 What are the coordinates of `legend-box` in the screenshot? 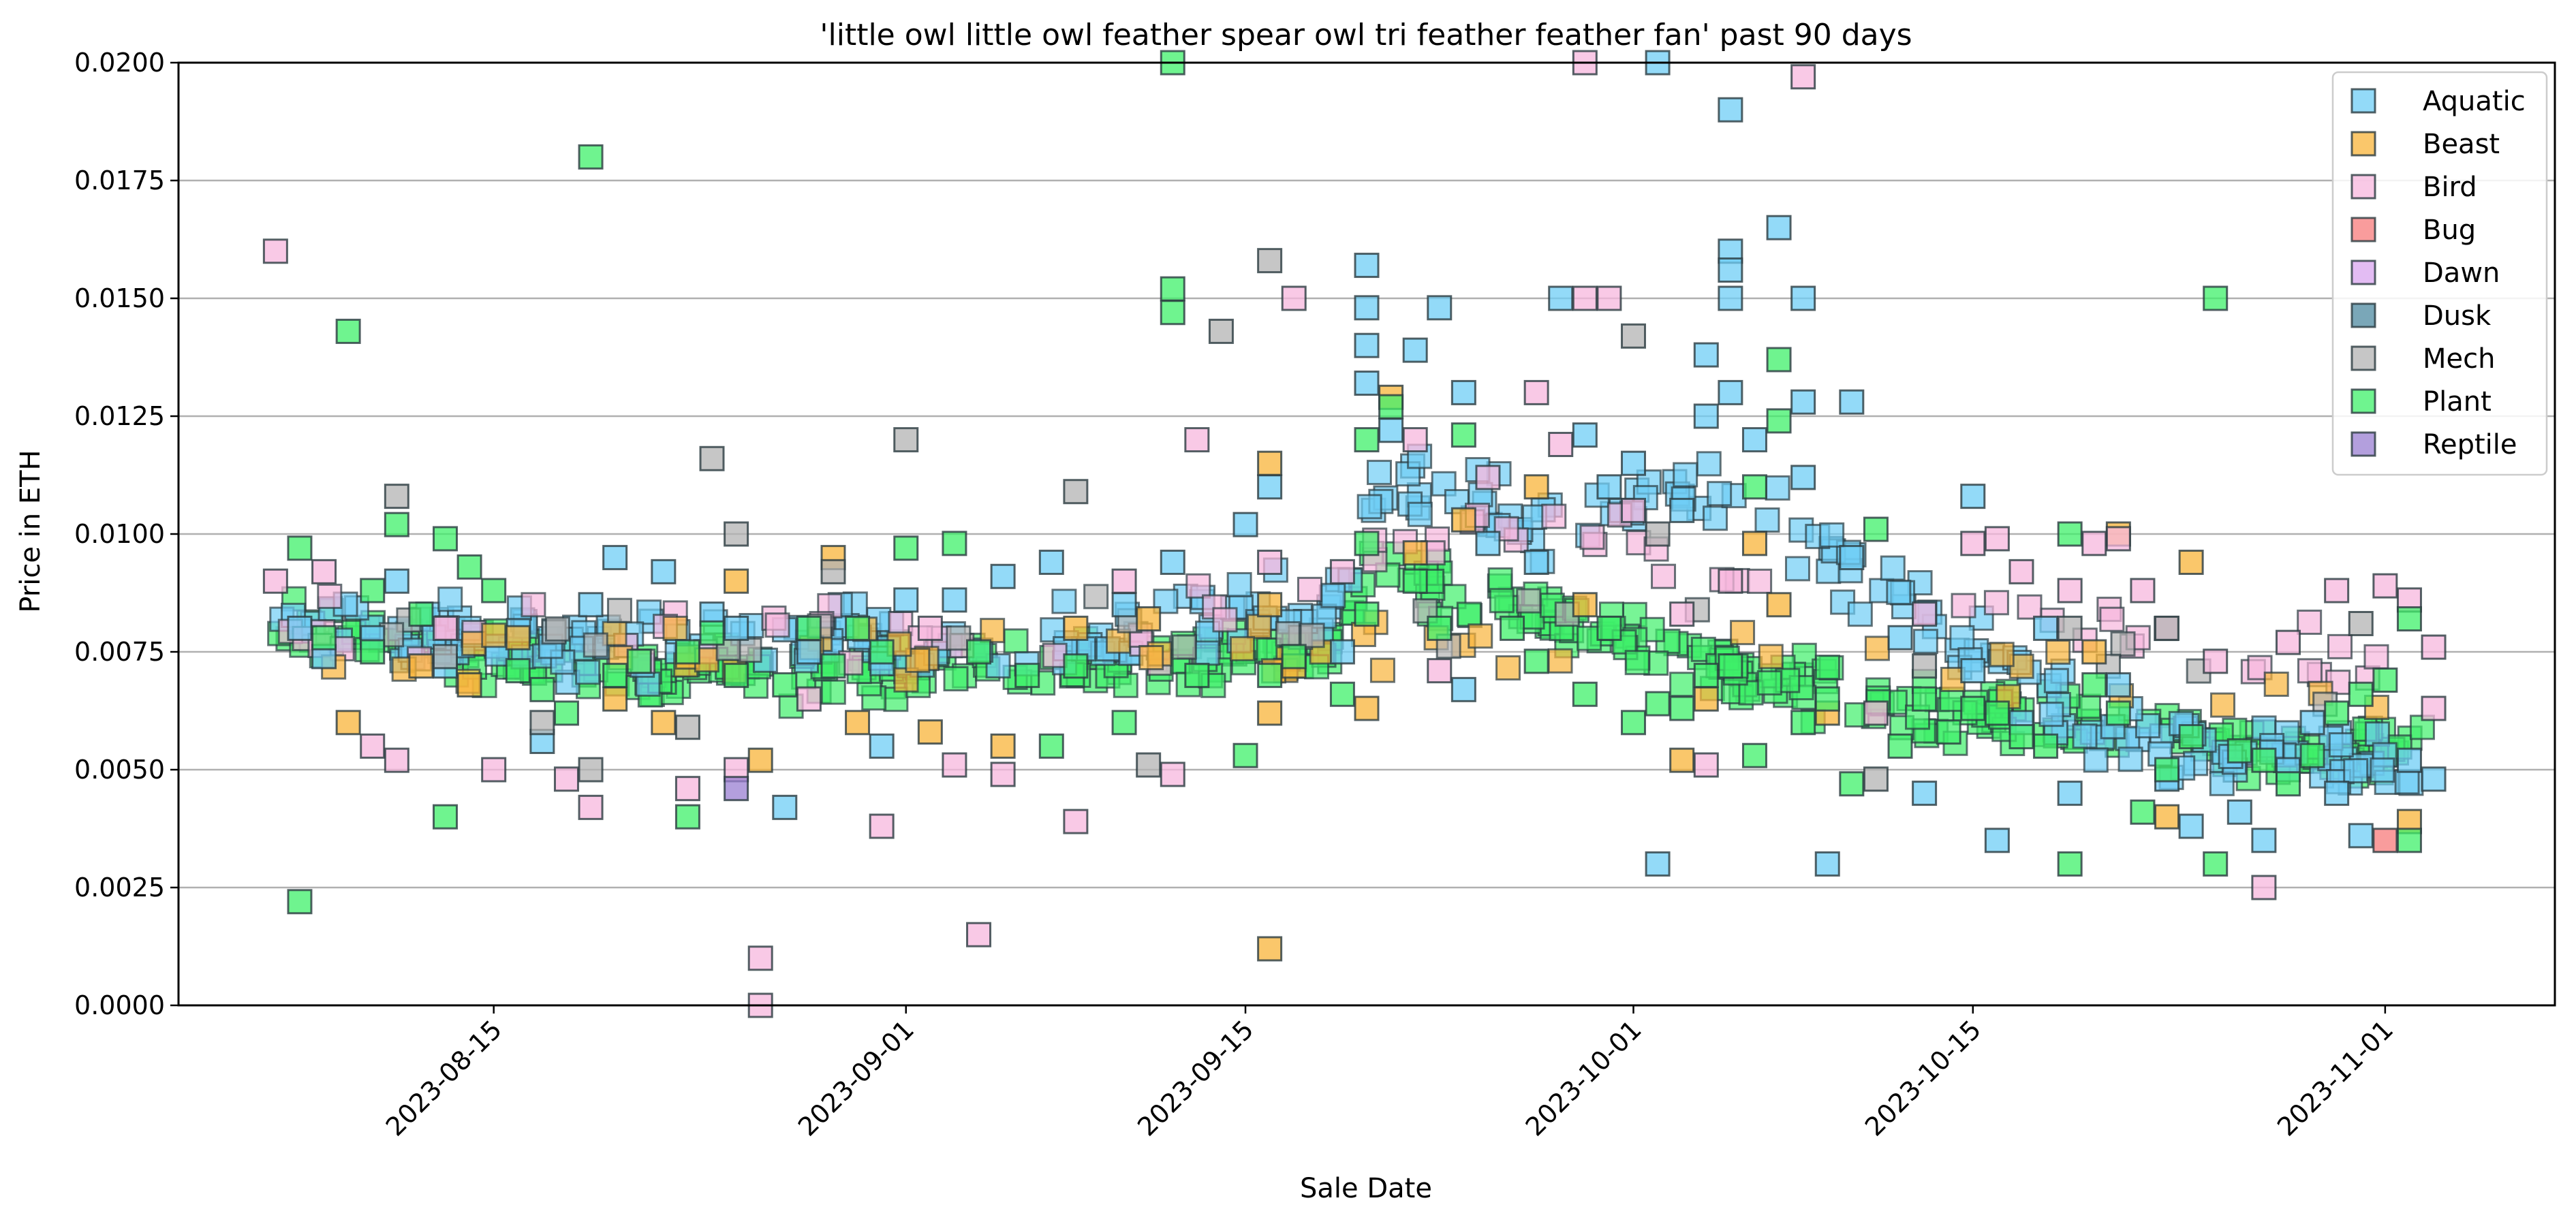 It's located at (2439, 273).